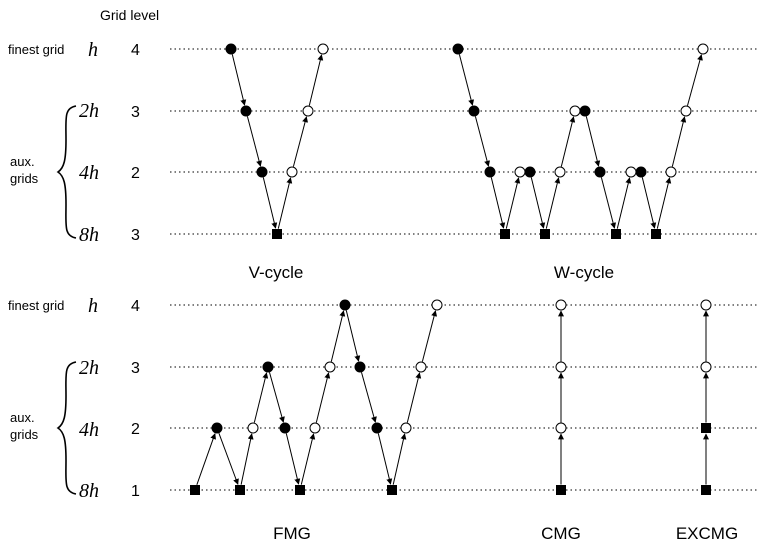  Describe the element at coordinates (89, 368) in the screenshot. I see `spacing-label-2h: 2h` at that location.